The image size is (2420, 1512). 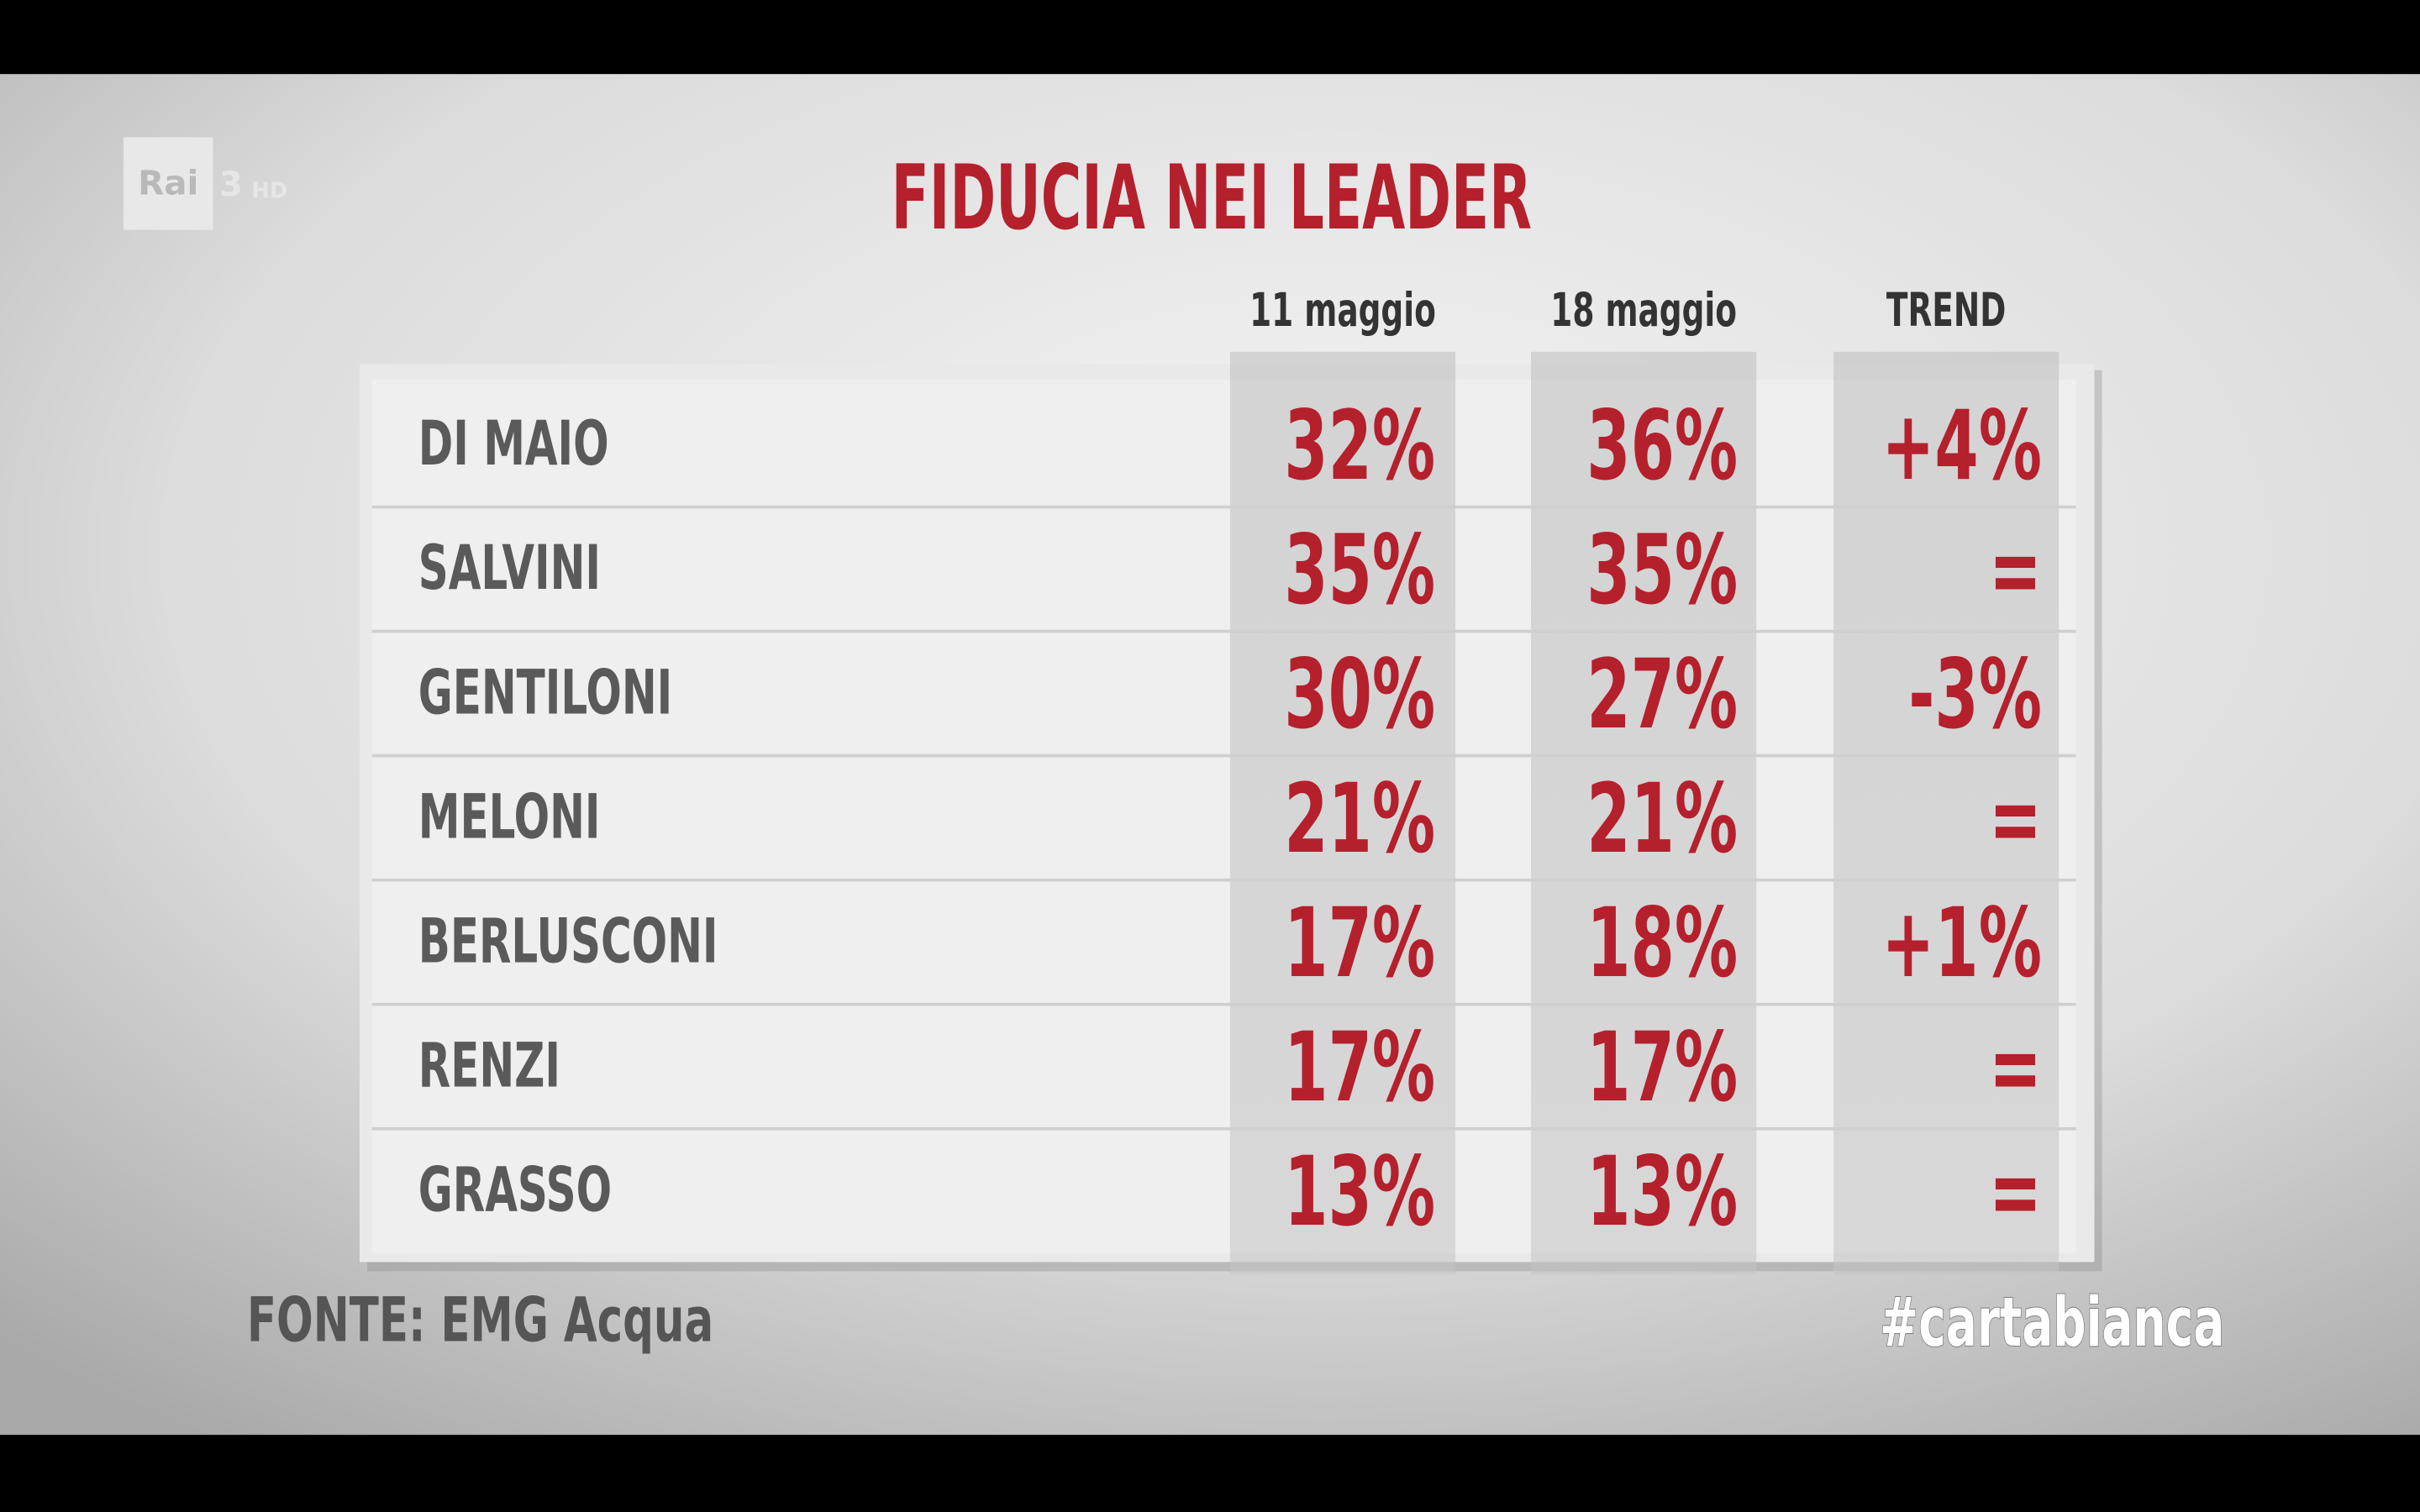 What do you see at coordinates (1662, 694) in the screenshot?
I see `cell-value: 27%` at bounding box center [1662, 694].